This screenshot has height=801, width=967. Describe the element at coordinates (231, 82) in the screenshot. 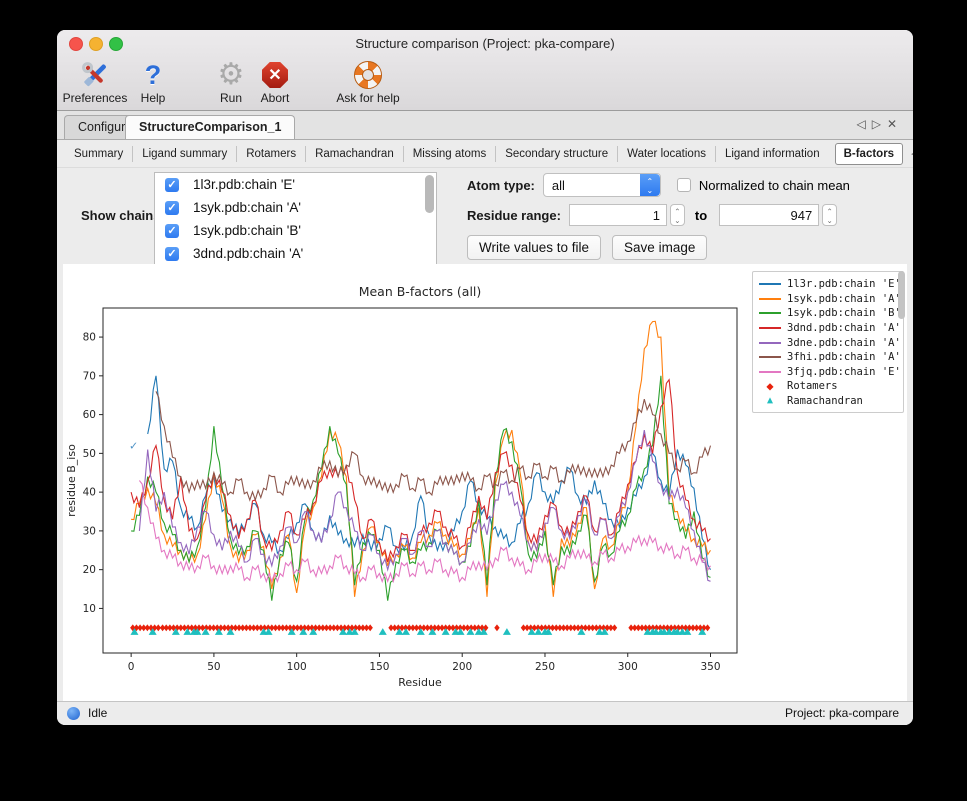

I see `run-button: ⚙ Run` at that location.